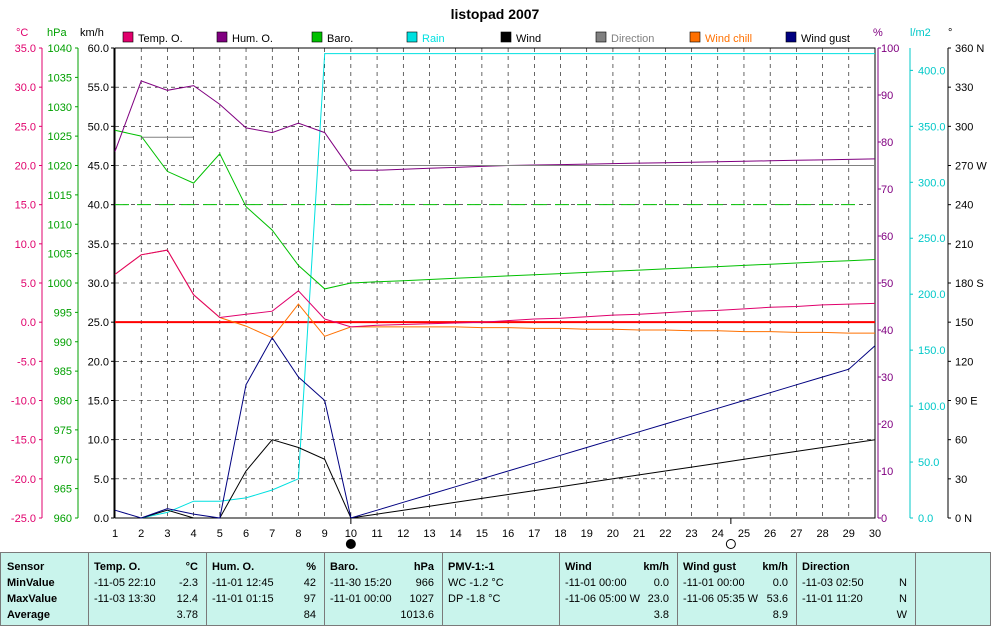 Image resolution: width=991 pixels, height=626 pixels. What do you see at coordinates (887, 472) in the screenshot?
I see `tick-label-hum: 10` at bounding box center [887, 472].